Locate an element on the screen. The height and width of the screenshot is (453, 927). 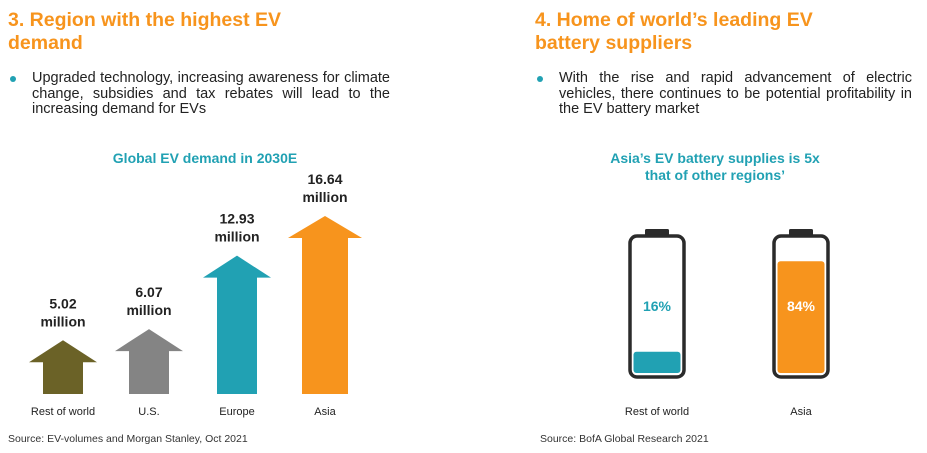
demand-unit-label-3: million is located at coordinates (236, 237).